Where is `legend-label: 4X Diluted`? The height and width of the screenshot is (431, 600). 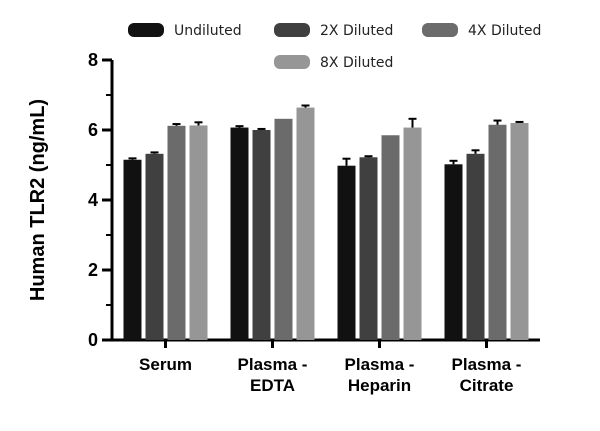
legend-label: 4X Diluted is located at coordinates (504, 31).